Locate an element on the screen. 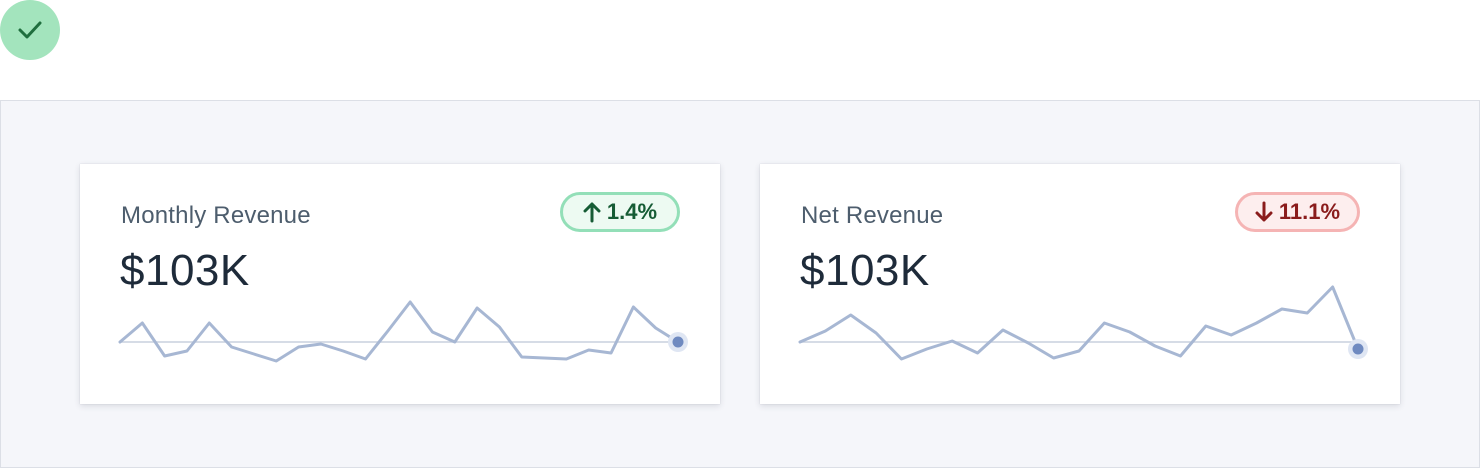 The width and height of the screenshot is (1480, 468). check-icon is located at coordinates (30, 30).